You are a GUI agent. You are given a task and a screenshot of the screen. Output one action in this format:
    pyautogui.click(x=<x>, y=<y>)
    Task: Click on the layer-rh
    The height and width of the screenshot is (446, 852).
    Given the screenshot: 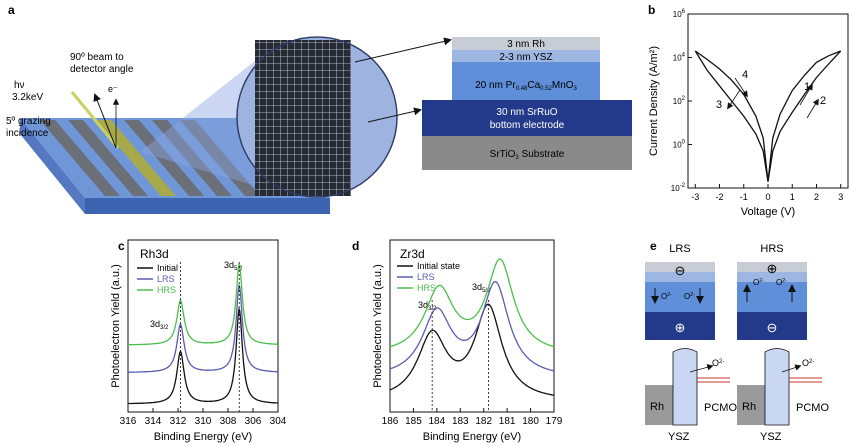 What is the action you would take?
    pyautogui.click(x=526, y=43)
    